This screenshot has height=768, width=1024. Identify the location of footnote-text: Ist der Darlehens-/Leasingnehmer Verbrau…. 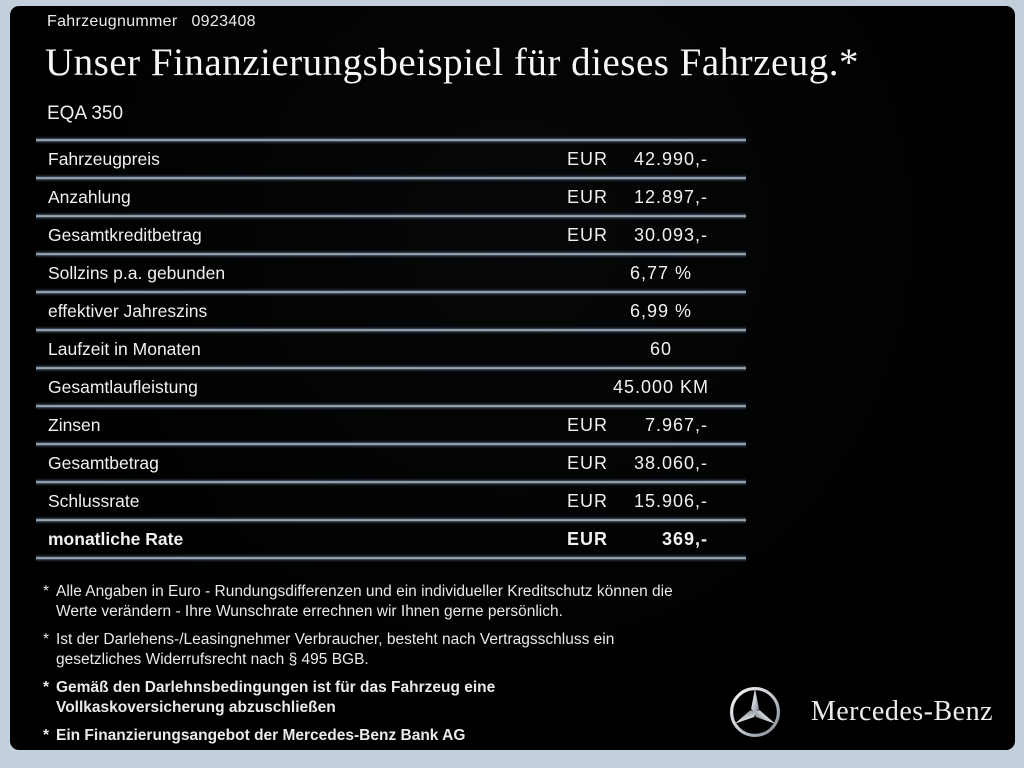
(335, 649).